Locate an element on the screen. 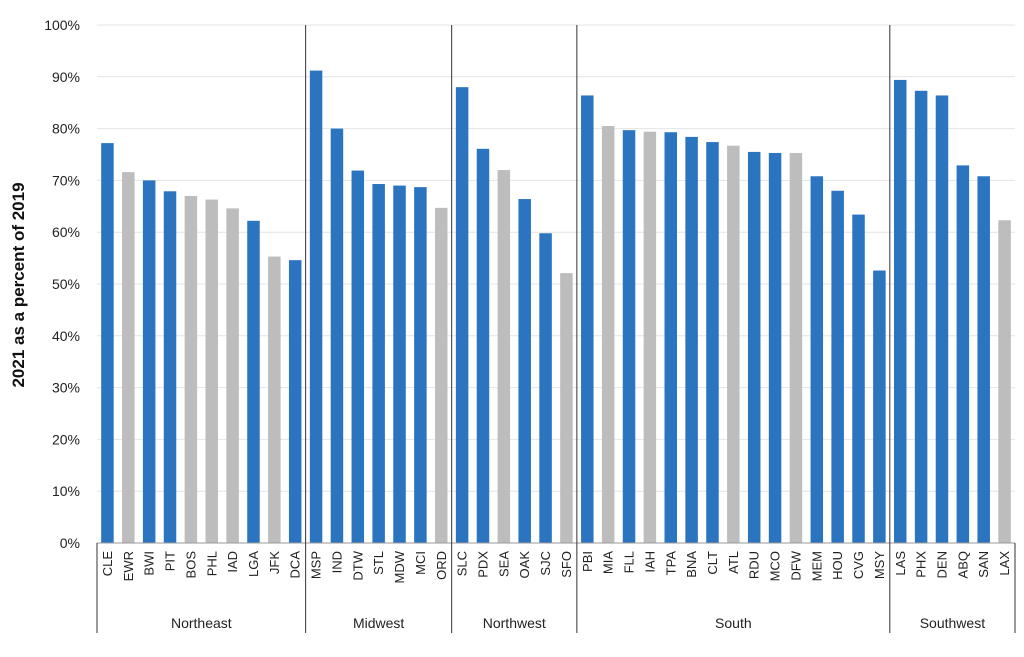 The width and height of the screenshot is (1024, 657). bar-bna is located at coordinates (691, 339).